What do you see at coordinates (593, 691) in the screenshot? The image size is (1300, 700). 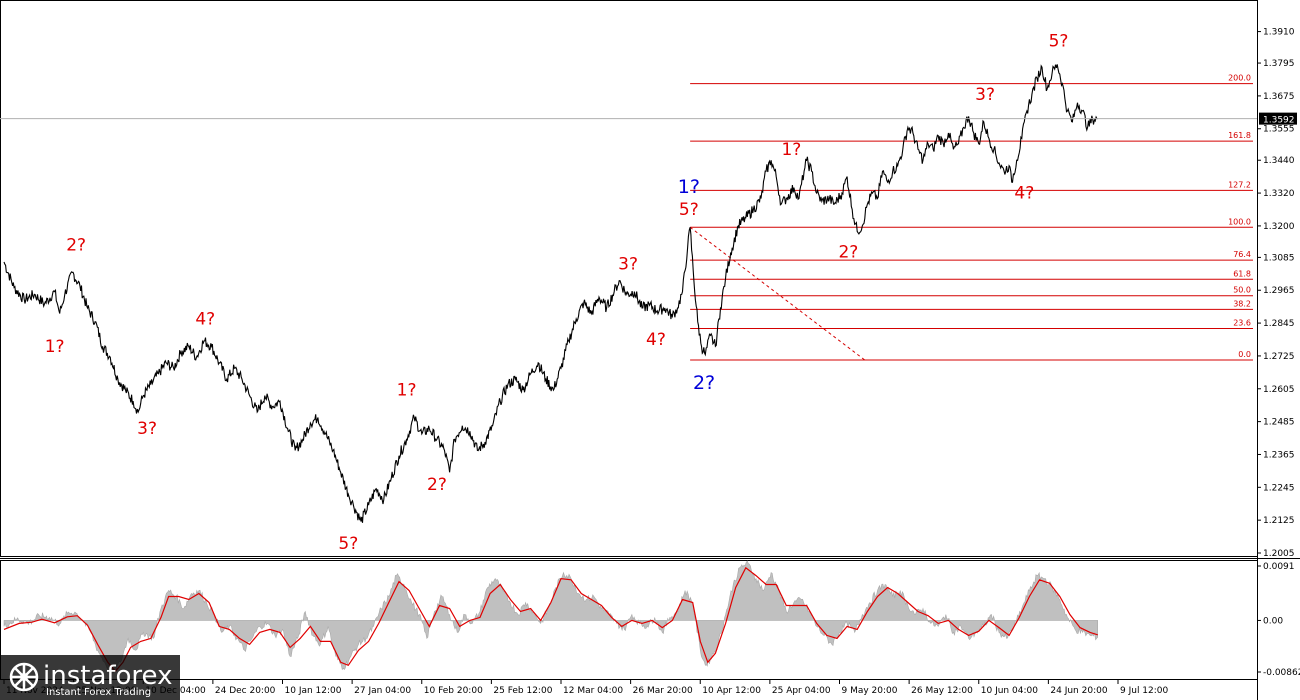 I see `time-axis-label: 12 Mar 04:00` at bounding box center [593, 691].